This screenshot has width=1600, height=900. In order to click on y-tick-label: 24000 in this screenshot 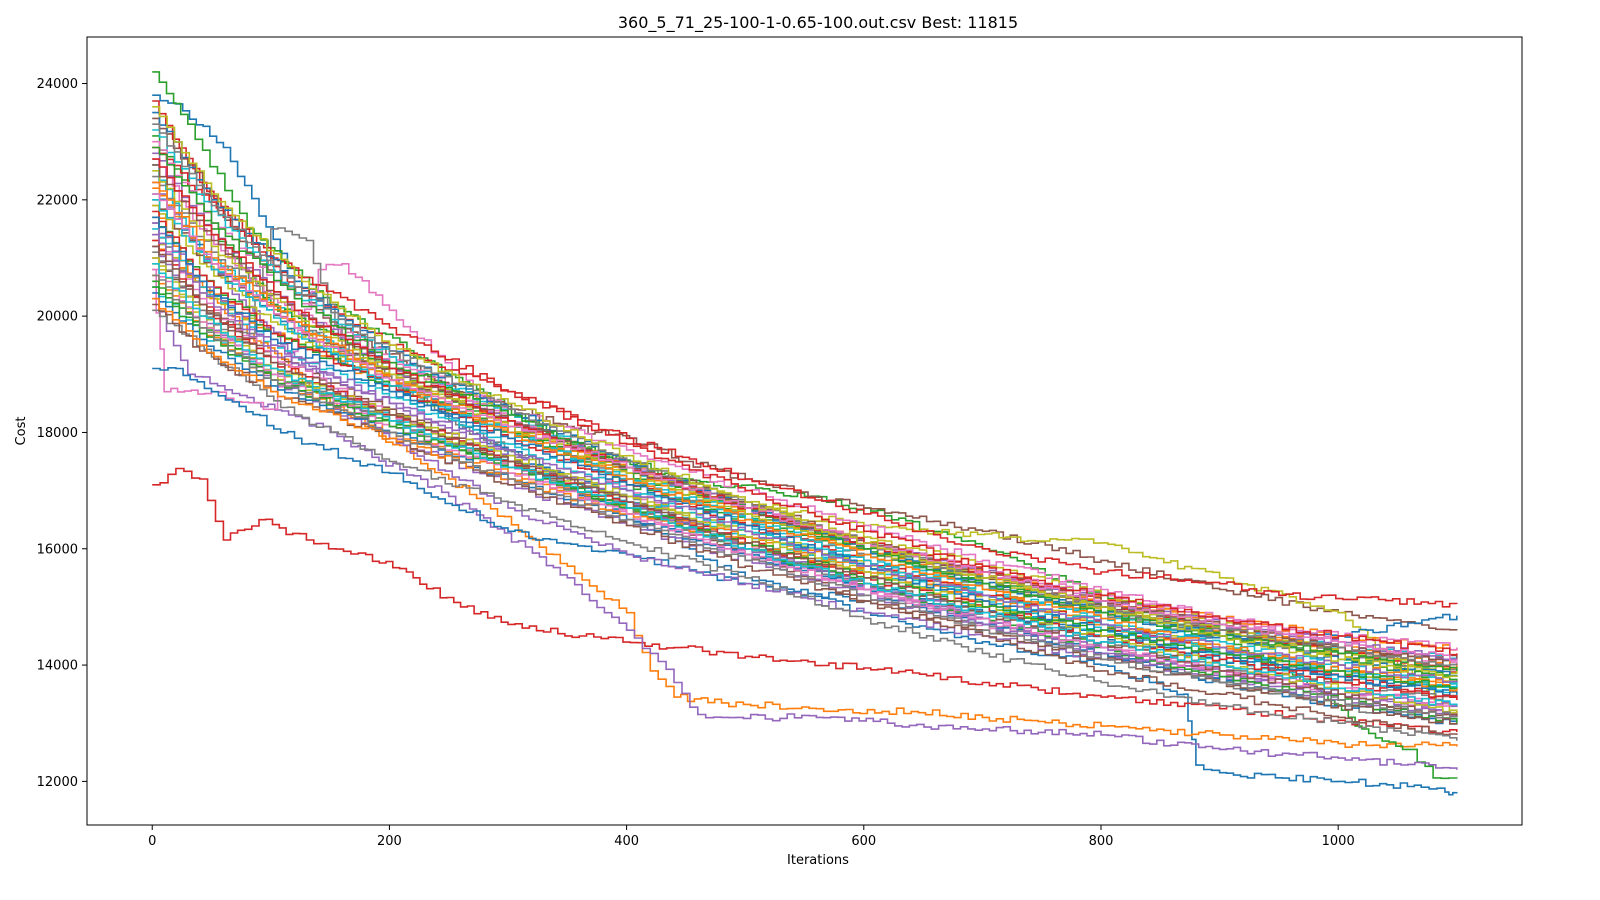, I will do `click(57, 84)`.